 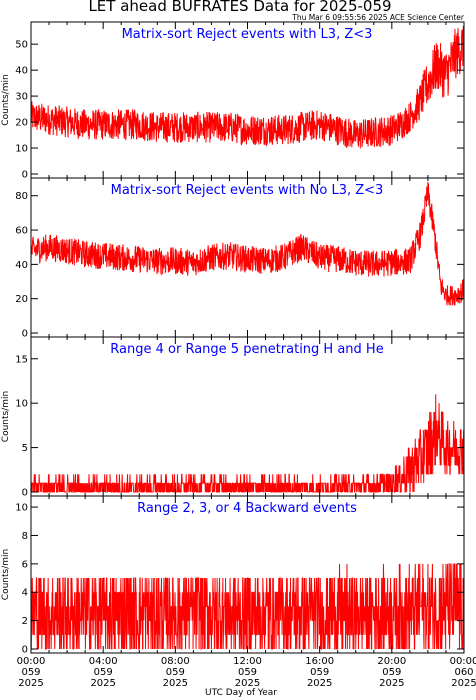 I want to click on y-tick-label: 2, so click(x=25, y=621).